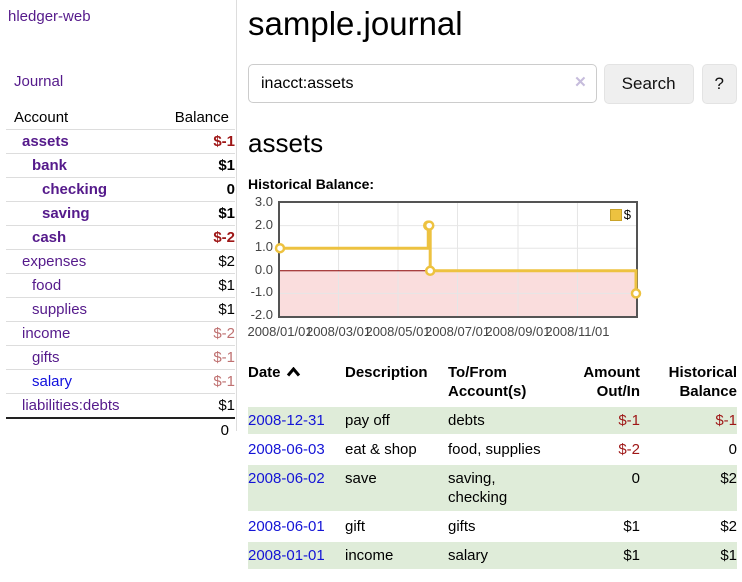 Image resolution: width=742 pixels, height=582 pixels. What do you see at coordinates (263, 224) in the screenshot?
I see `y-axis-tick-label: 2.0` at bounding box center [263, 224].